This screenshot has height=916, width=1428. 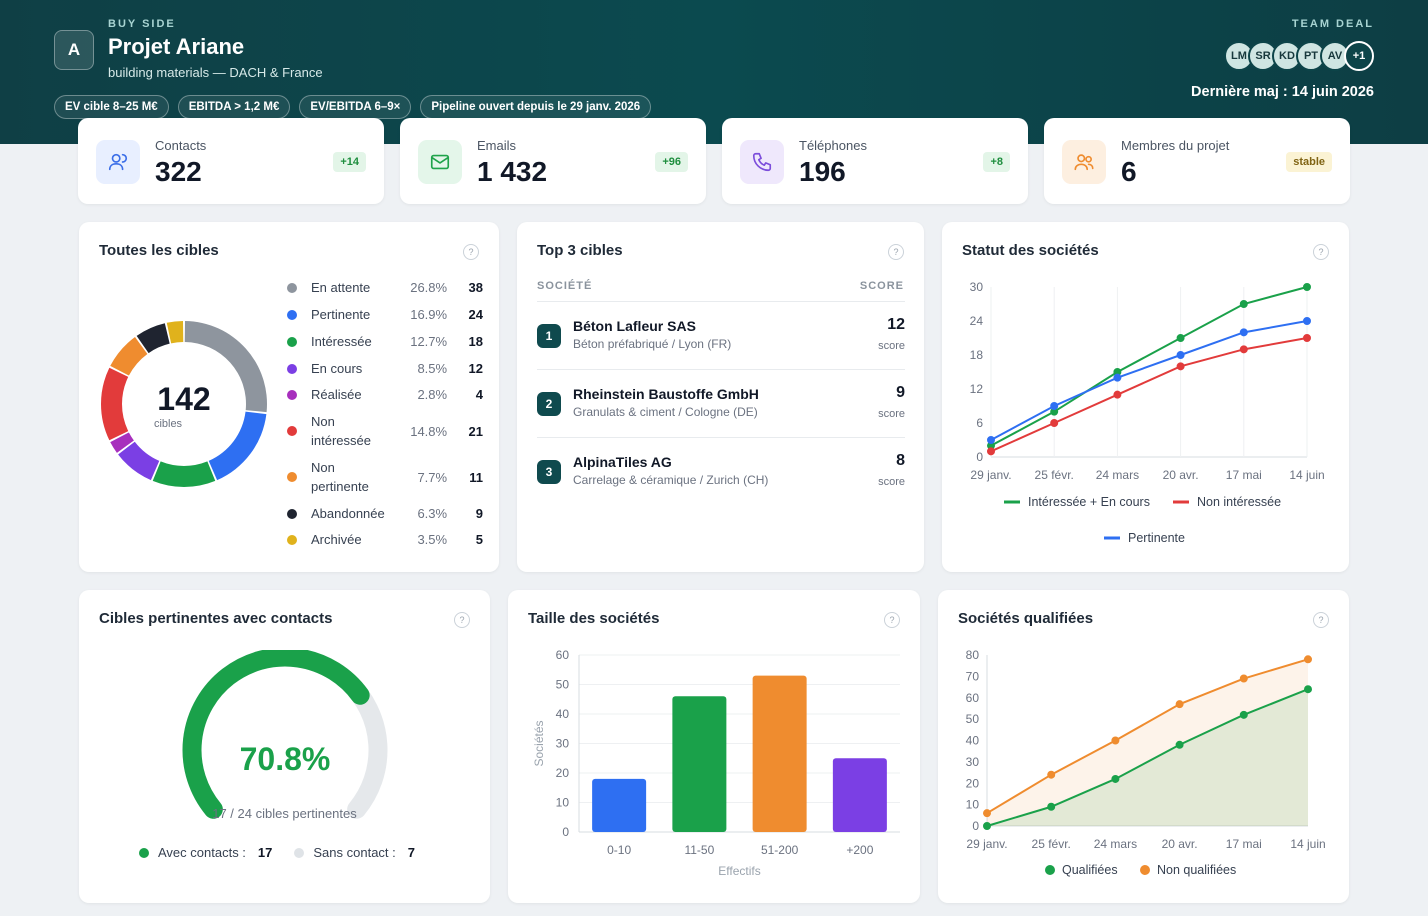 What do you see at coordinates (183, 399) in the screenshot?
I see `donut-total: 142` at bounding box center [183, 399].